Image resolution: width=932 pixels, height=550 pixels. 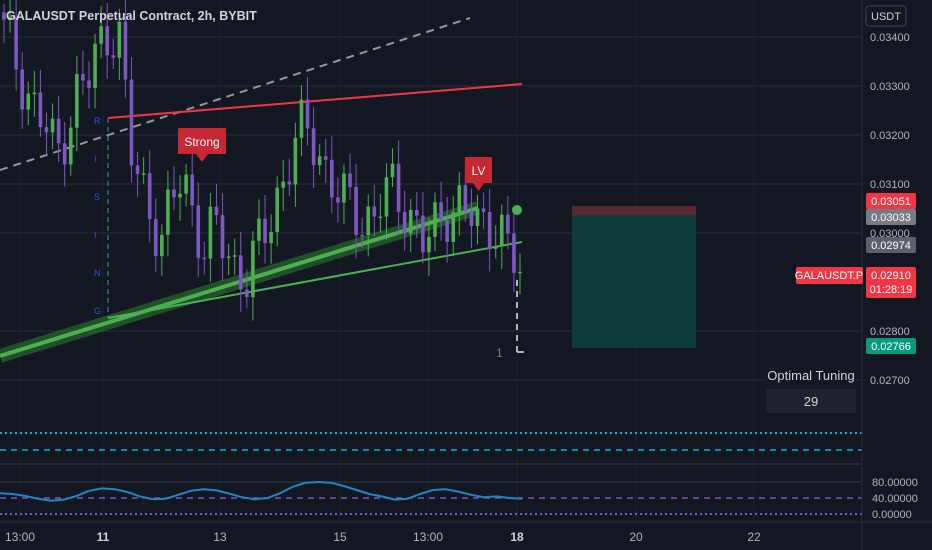 What do you see at coordinates (103, 537) in the screenshot?
I see `time-tick-label: 11` at bounding box center [103, 537].